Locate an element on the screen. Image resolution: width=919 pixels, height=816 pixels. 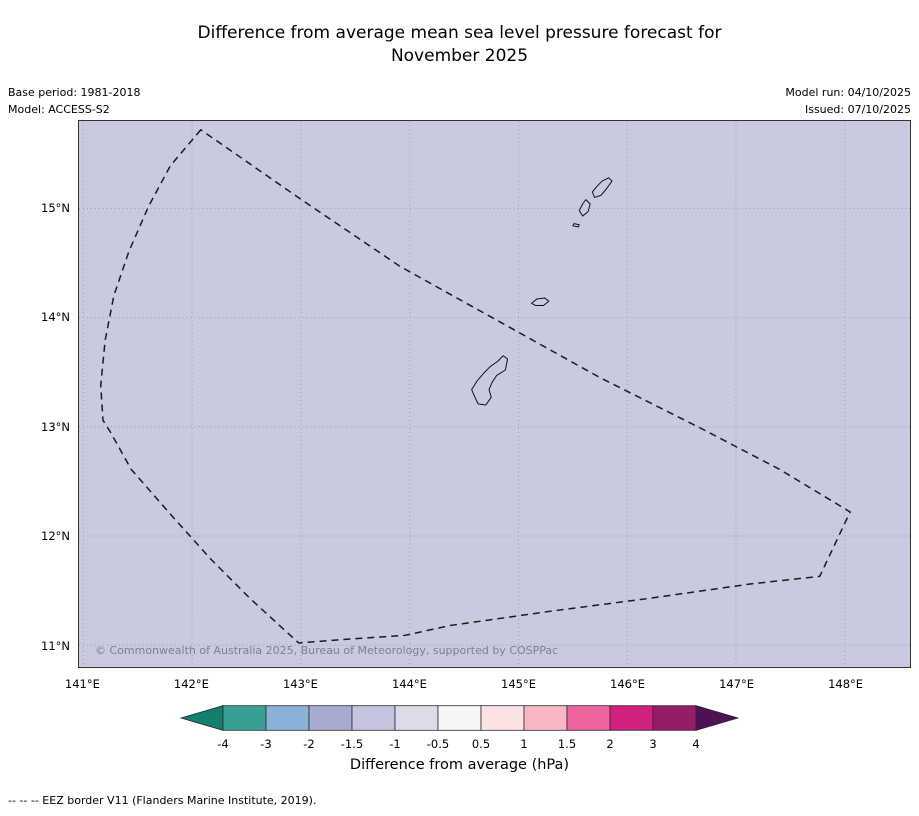
colorbar-tick-label: 1 is located at coordinates (524, 744).